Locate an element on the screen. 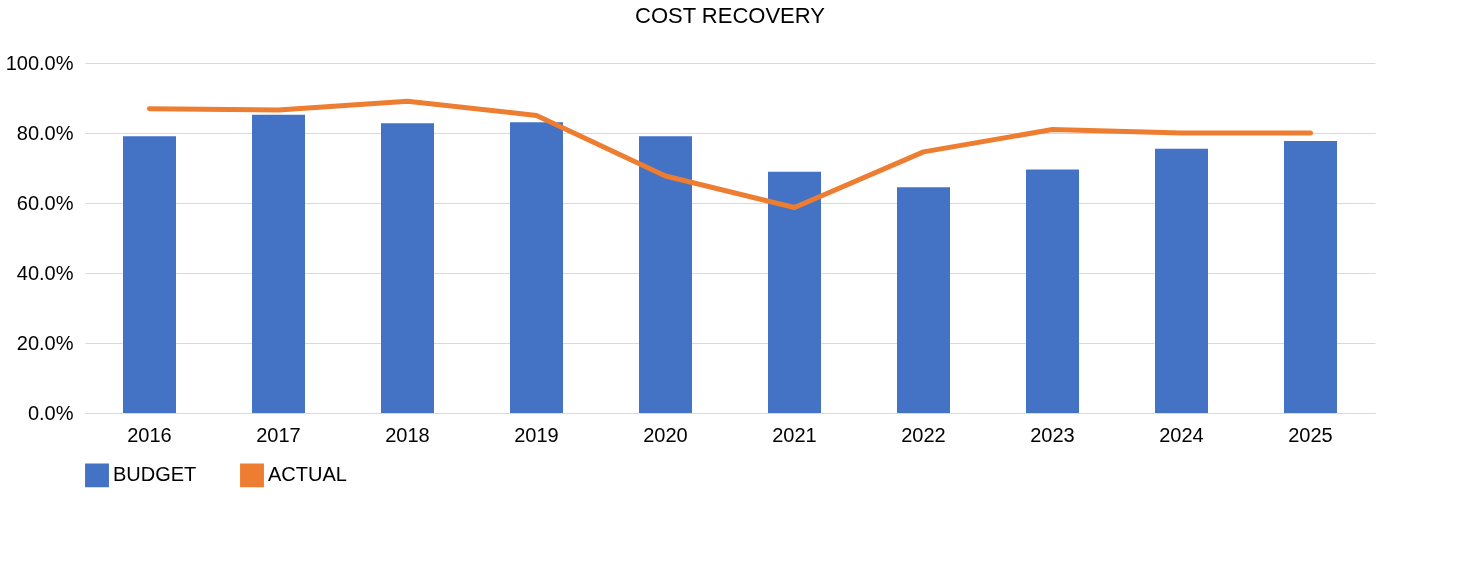 The height and width of the screenshot is (577, 1470). legend-label: ACTUAL is located at coordinates (307, 474).